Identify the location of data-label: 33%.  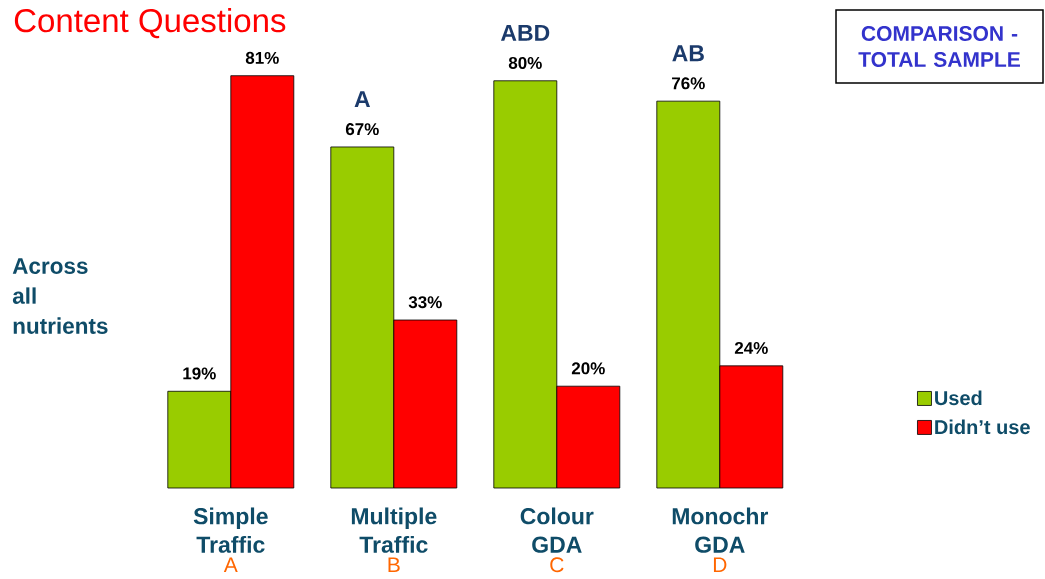
(425, 302).